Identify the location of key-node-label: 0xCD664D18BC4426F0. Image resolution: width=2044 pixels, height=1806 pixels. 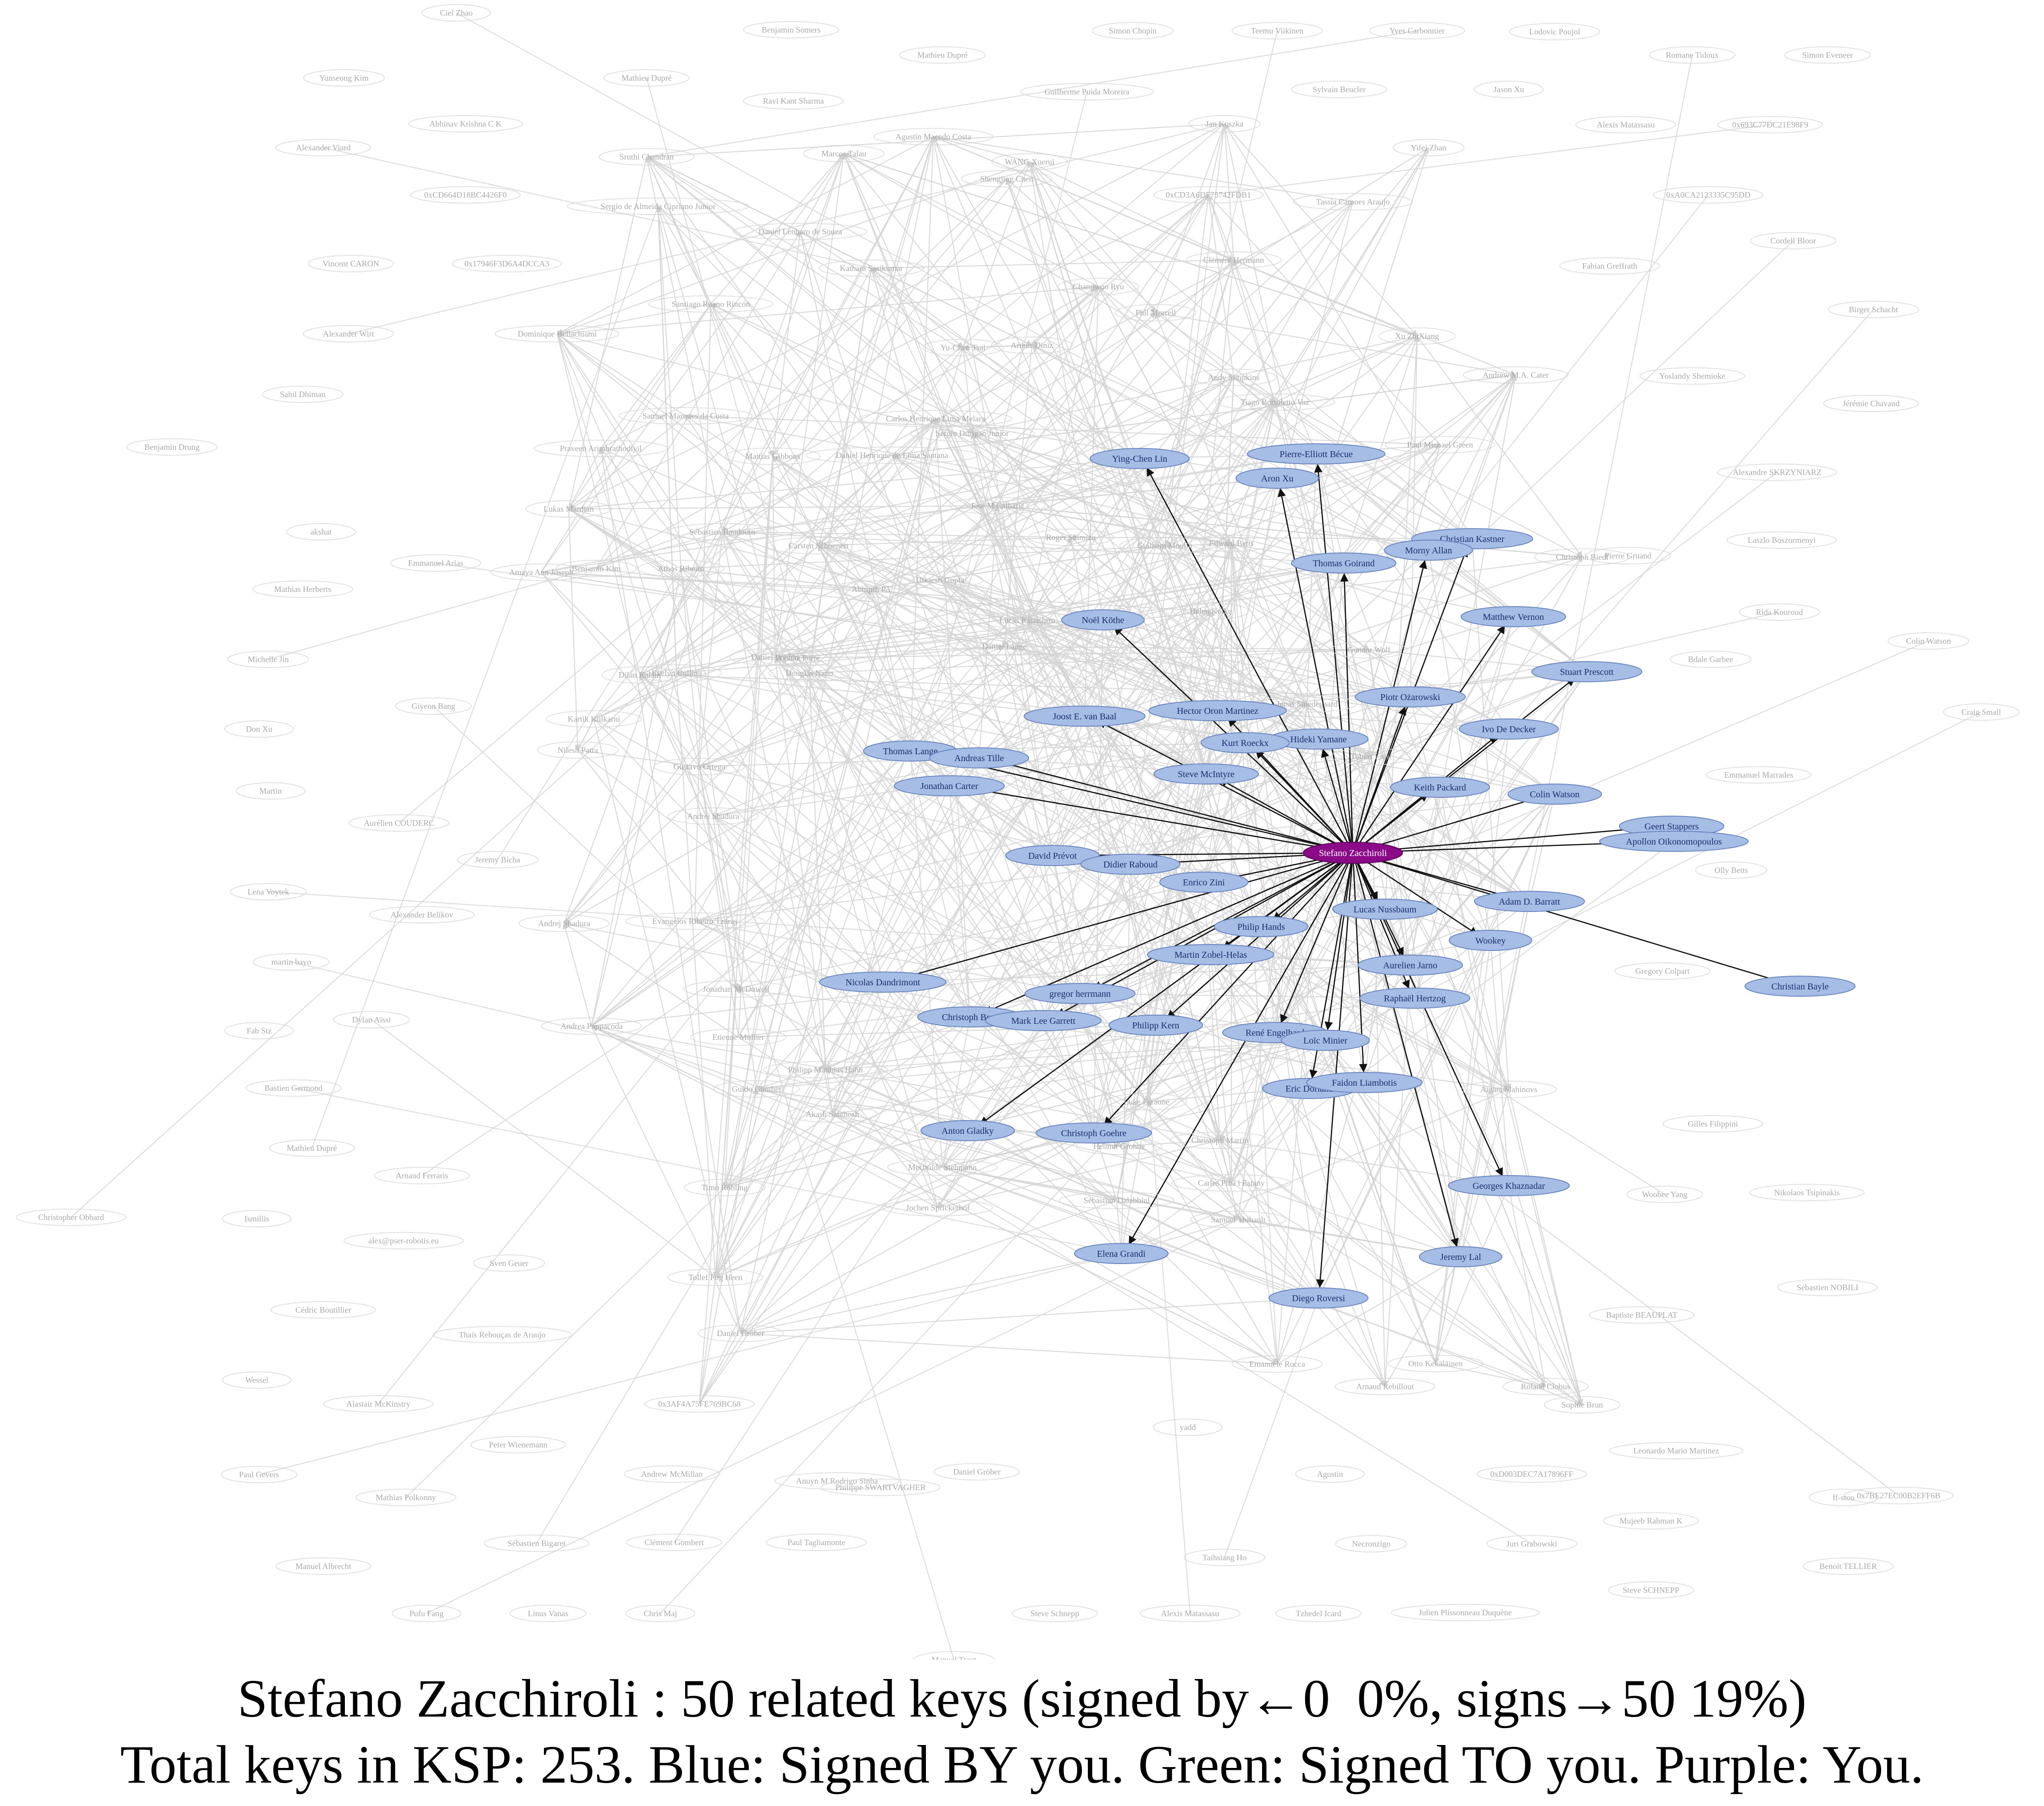
(465, 194).